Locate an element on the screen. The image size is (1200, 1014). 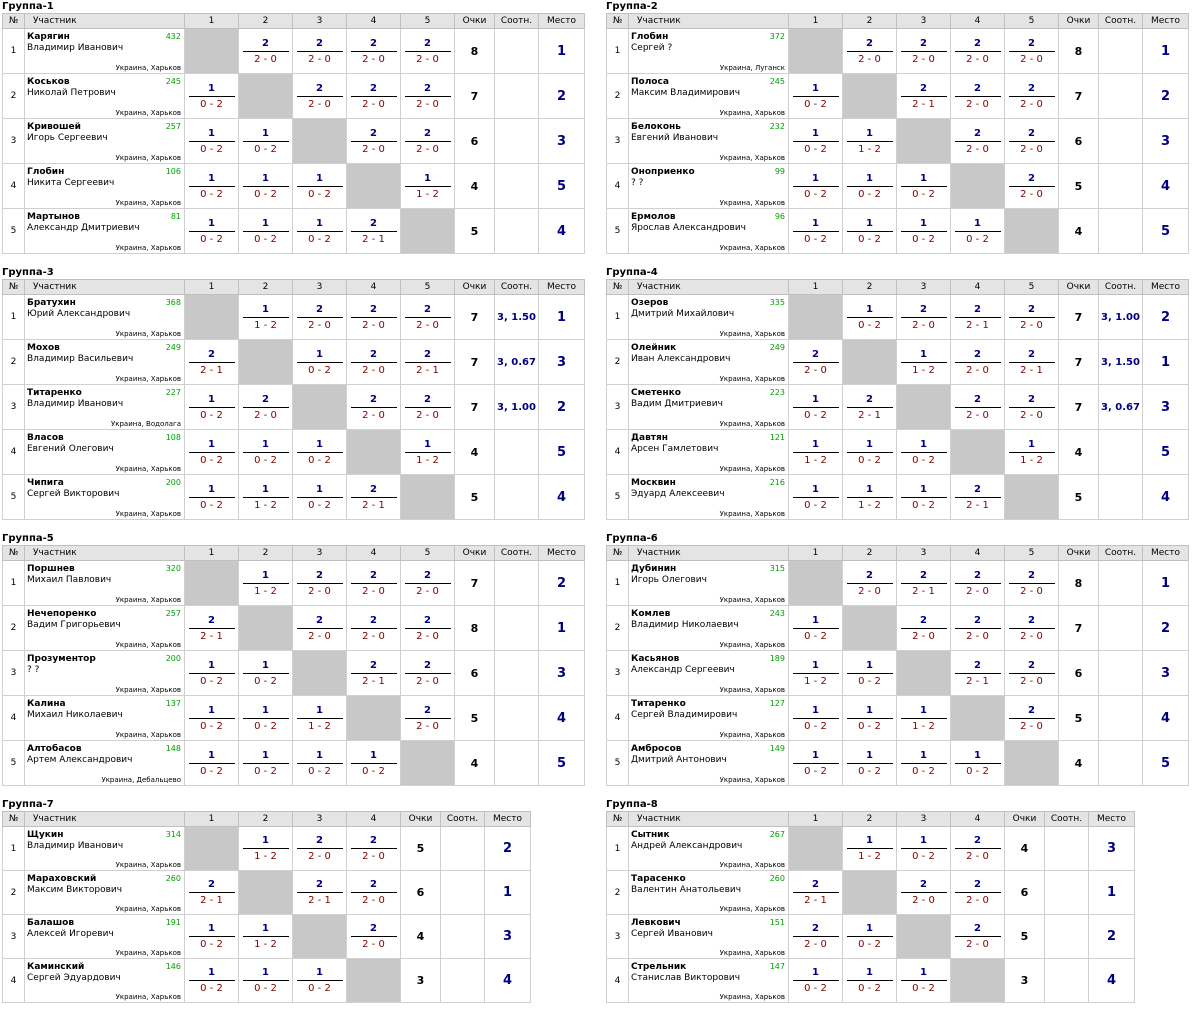
player-surname: Оноприенко is located at coordinates (663, 172).